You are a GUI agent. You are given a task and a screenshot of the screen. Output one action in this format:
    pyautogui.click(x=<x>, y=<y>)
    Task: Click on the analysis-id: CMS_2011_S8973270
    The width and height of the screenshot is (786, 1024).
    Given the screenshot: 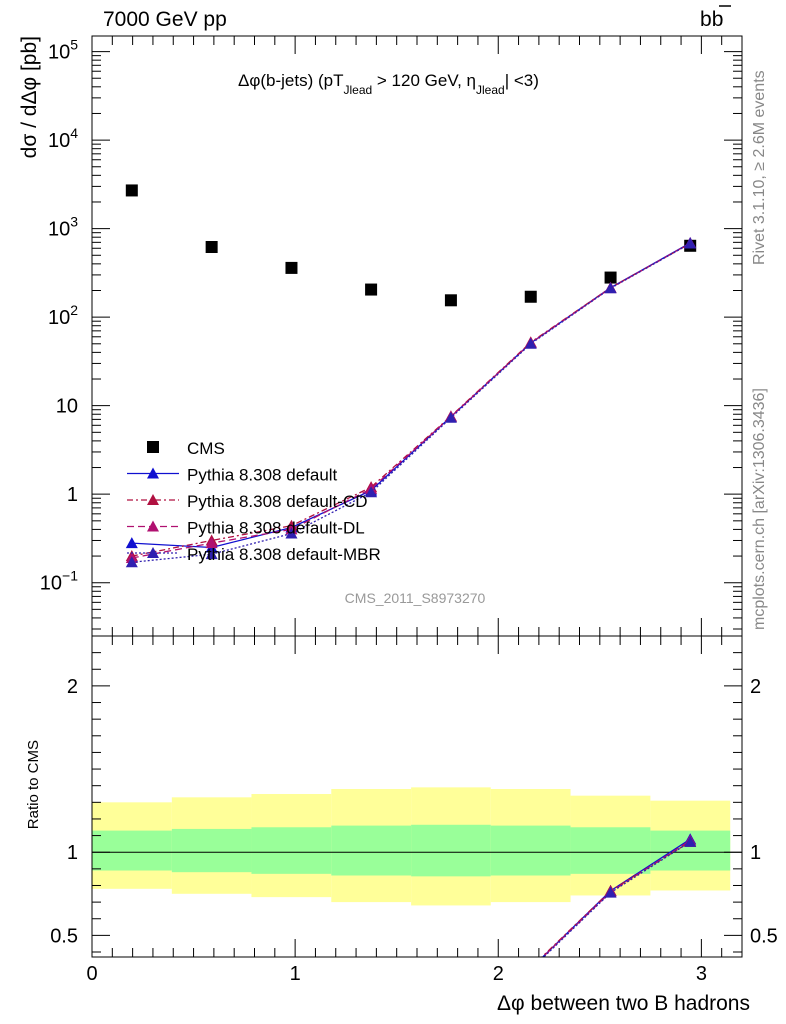 What is the action you would take?
    pyautogui.click(x=415, y=598)
    